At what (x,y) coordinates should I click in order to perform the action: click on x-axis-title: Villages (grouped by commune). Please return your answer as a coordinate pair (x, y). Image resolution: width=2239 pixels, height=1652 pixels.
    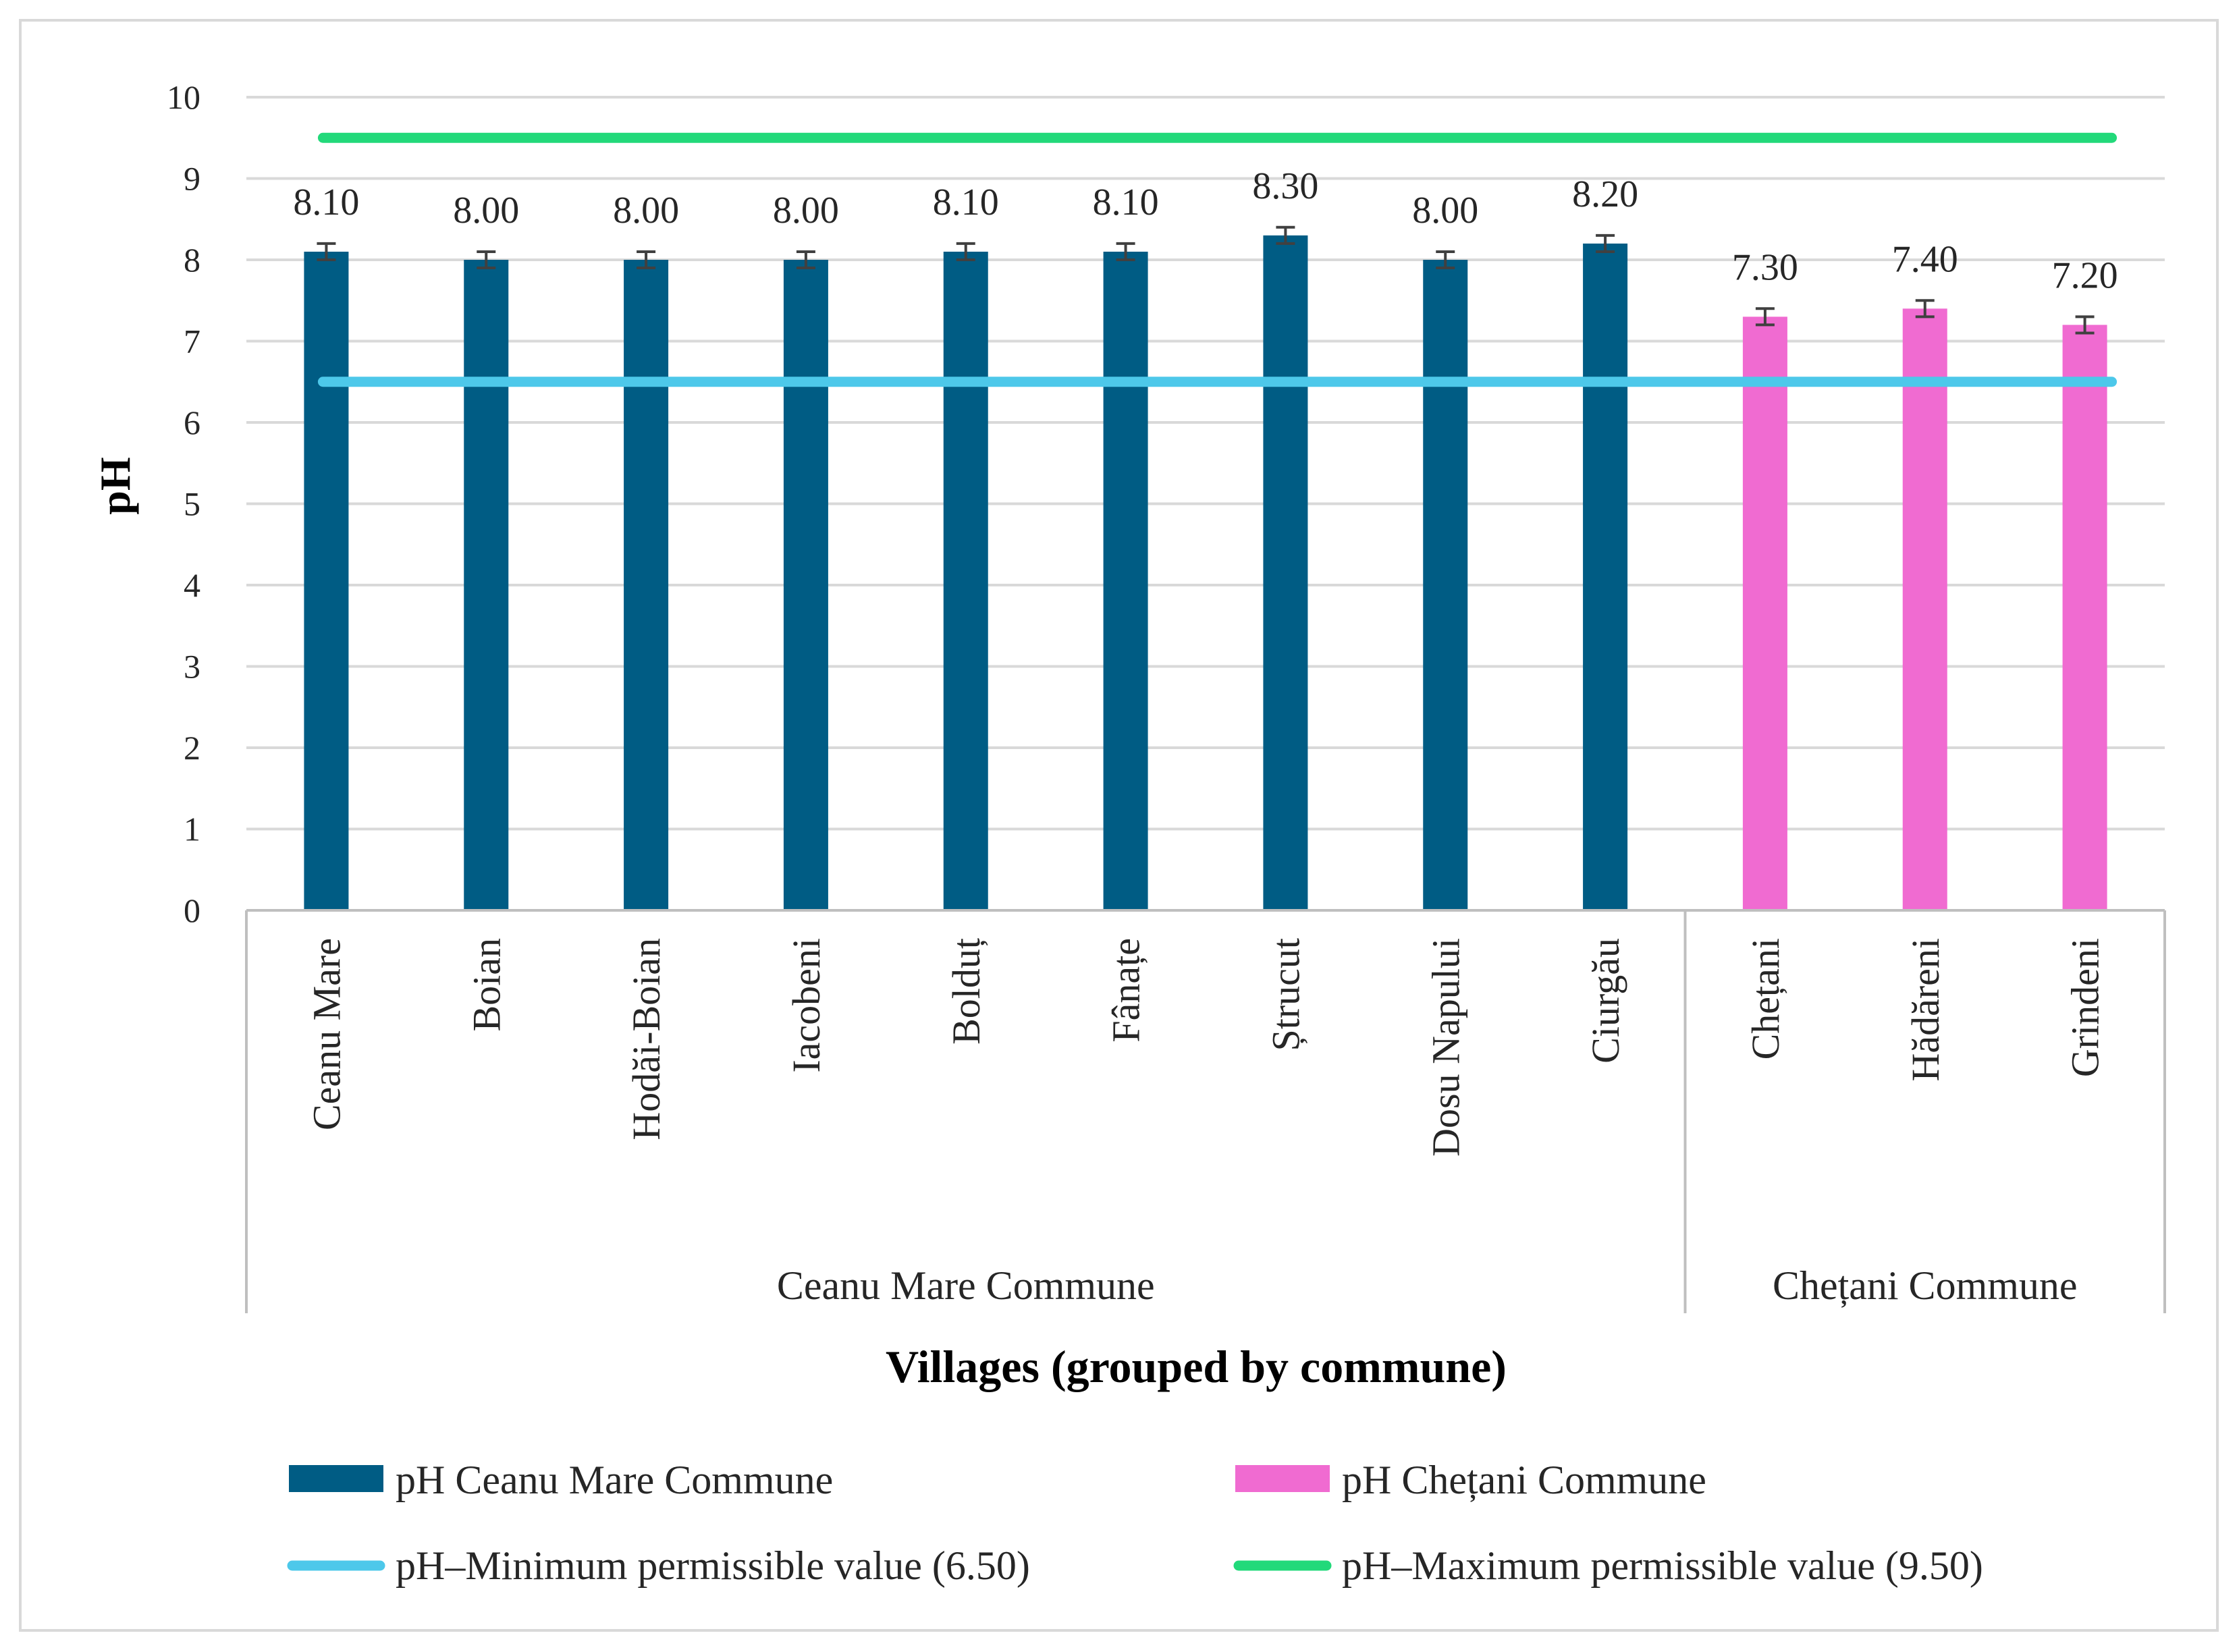
    Looking at the image, I should click on (1196, 1366).